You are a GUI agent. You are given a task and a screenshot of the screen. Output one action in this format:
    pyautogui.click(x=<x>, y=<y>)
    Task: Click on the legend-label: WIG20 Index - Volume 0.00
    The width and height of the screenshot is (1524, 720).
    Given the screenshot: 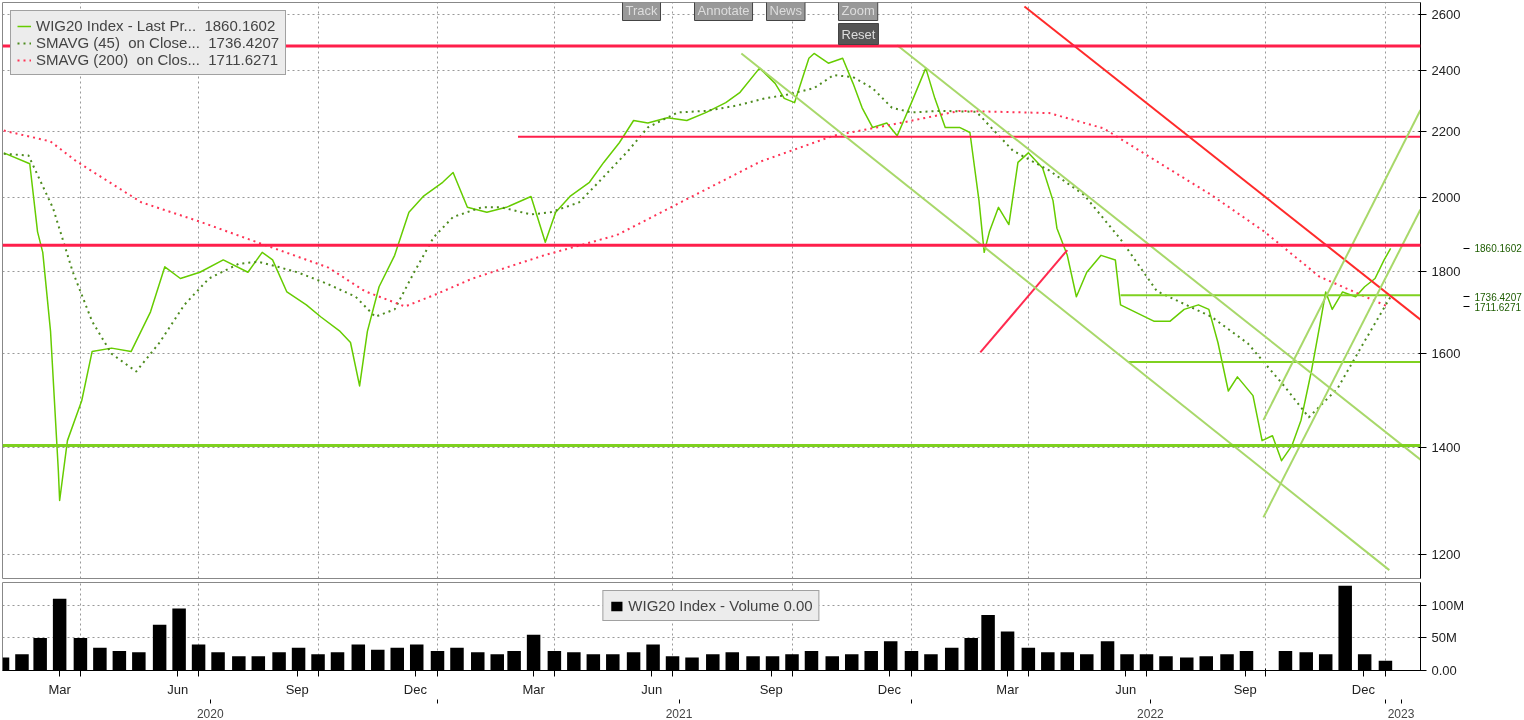 What is the action you would take?
    pyautogui.click(x=720, y=605)
    